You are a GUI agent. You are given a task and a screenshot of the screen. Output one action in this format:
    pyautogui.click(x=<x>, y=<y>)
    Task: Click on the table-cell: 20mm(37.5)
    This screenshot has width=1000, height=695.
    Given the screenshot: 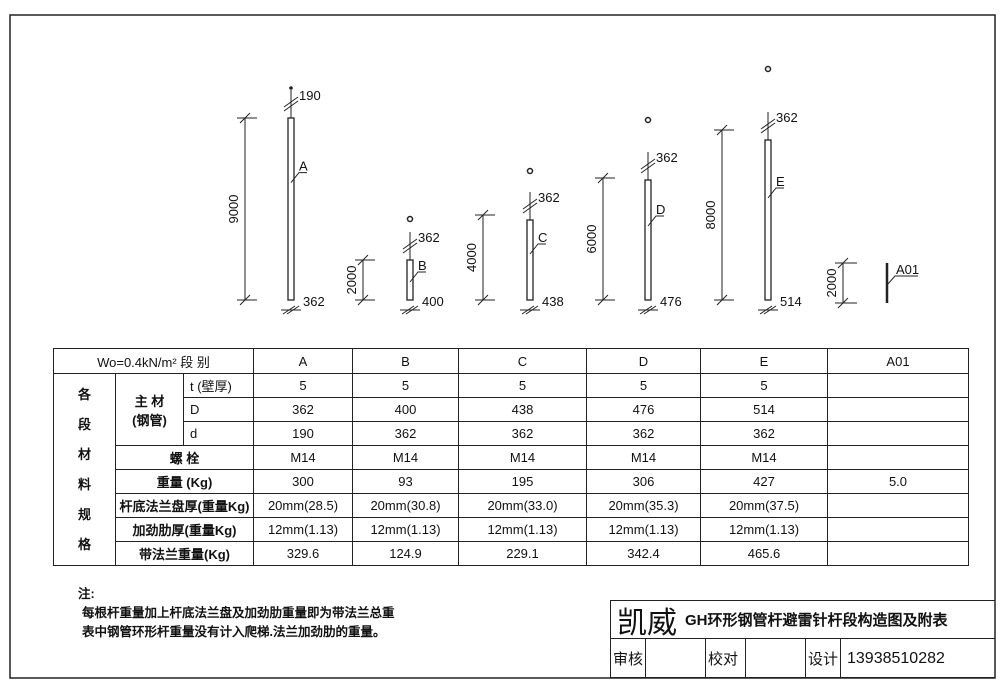 What is the action you would take?
    pyautogui.click(x=764, y=505)
    